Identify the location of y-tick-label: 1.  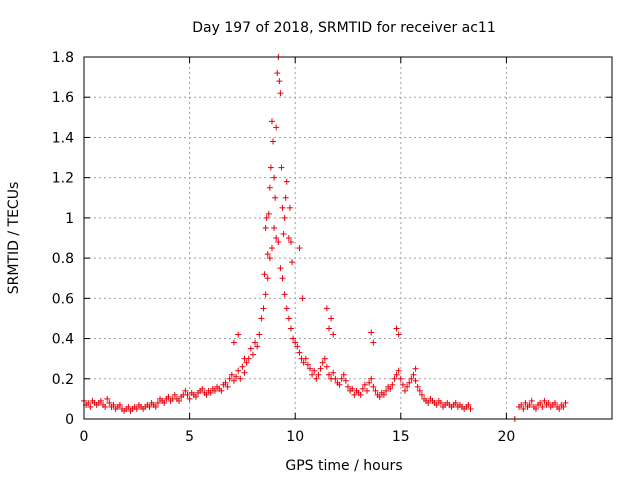
(69, 219).